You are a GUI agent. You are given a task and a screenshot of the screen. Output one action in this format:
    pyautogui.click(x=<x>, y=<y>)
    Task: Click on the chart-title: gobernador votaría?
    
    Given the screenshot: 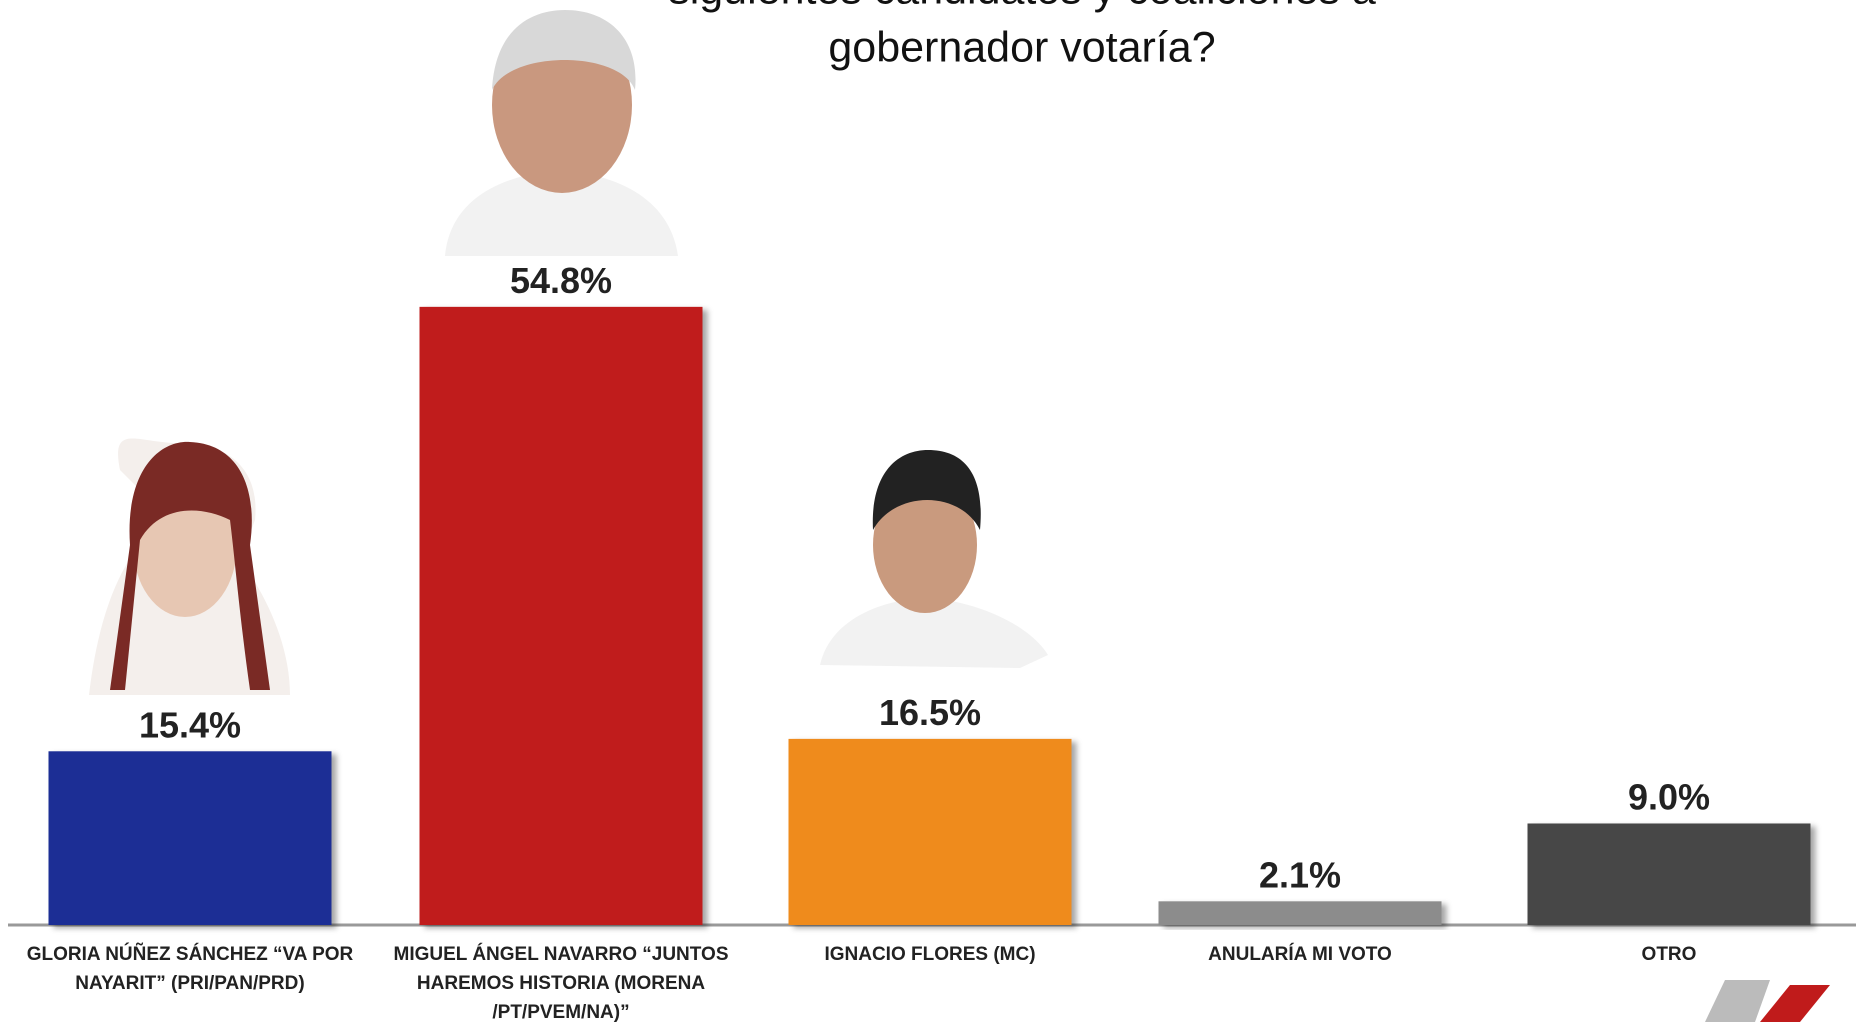 What is the action you would take?
    pyautogui.click(x=1021, y=47)
    